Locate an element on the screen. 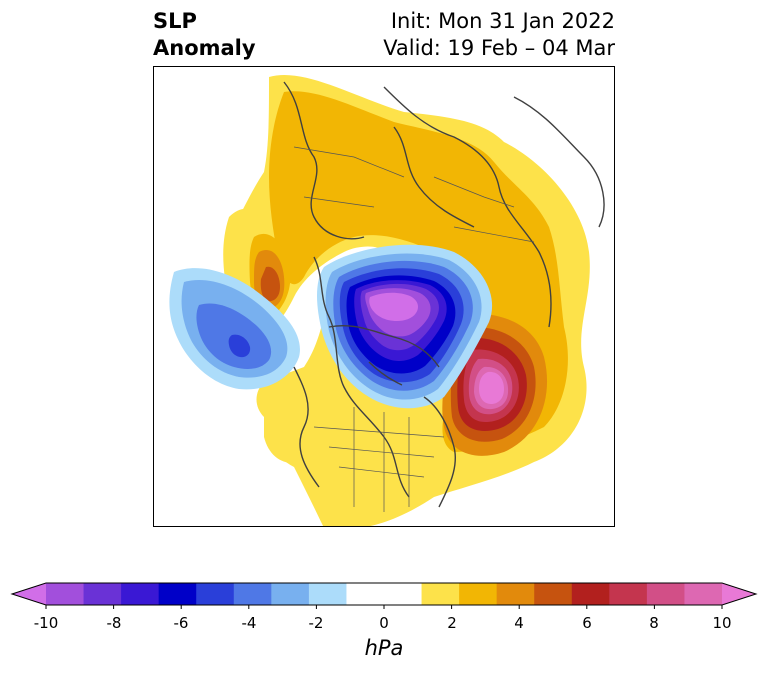  colorbar is located at coordinates (384, 595).